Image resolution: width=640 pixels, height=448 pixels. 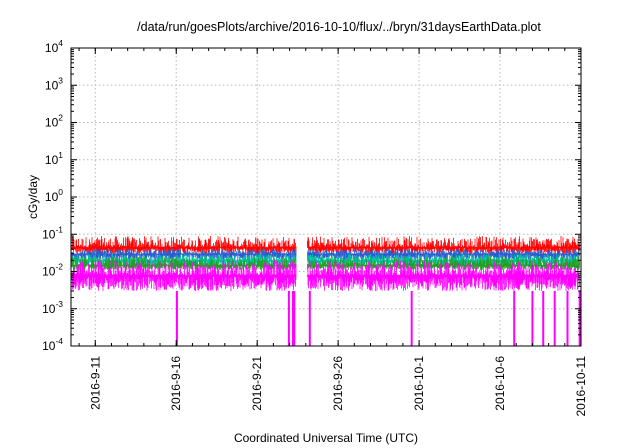 I want to click on x-tick-label: 2016-10-11, so click(x=581, y=386).